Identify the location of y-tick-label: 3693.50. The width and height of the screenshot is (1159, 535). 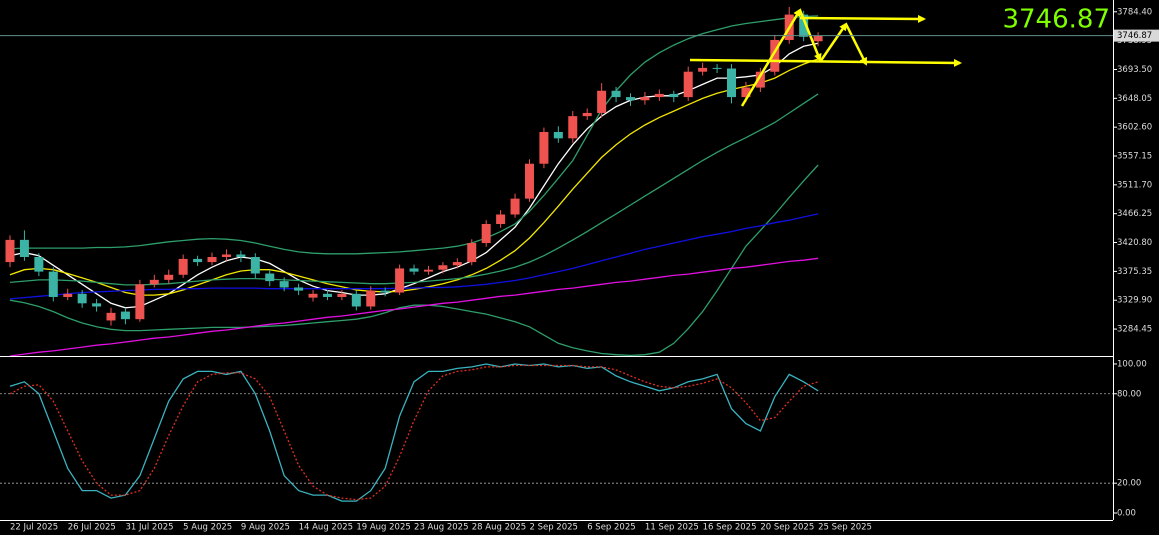
(1134, 70).